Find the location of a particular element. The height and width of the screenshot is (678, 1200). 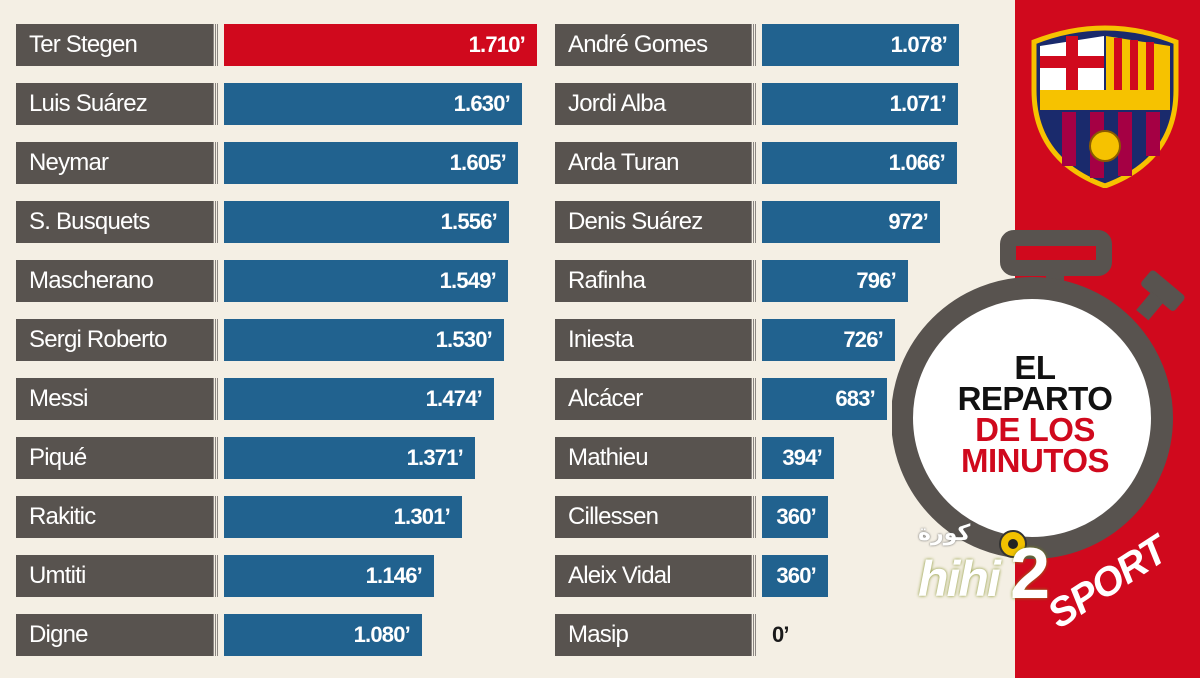

value-label: 1.556’ is located at coordinates (469, 221).